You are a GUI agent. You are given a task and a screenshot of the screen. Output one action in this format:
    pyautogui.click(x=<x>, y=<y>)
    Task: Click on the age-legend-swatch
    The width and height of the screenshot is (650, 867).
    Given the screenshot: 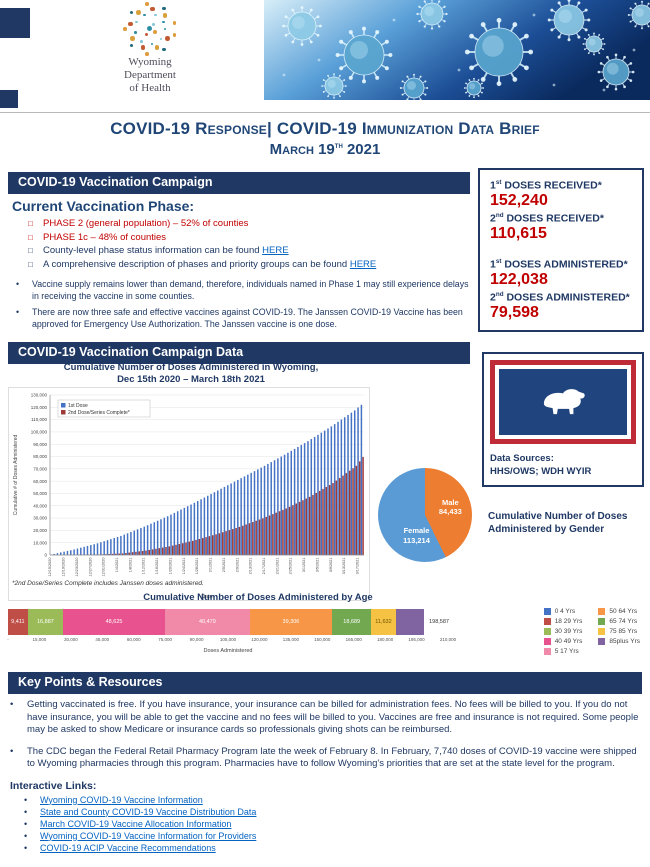 What is the action you would take?
    pyautogui.click(x=602, y=631)
    